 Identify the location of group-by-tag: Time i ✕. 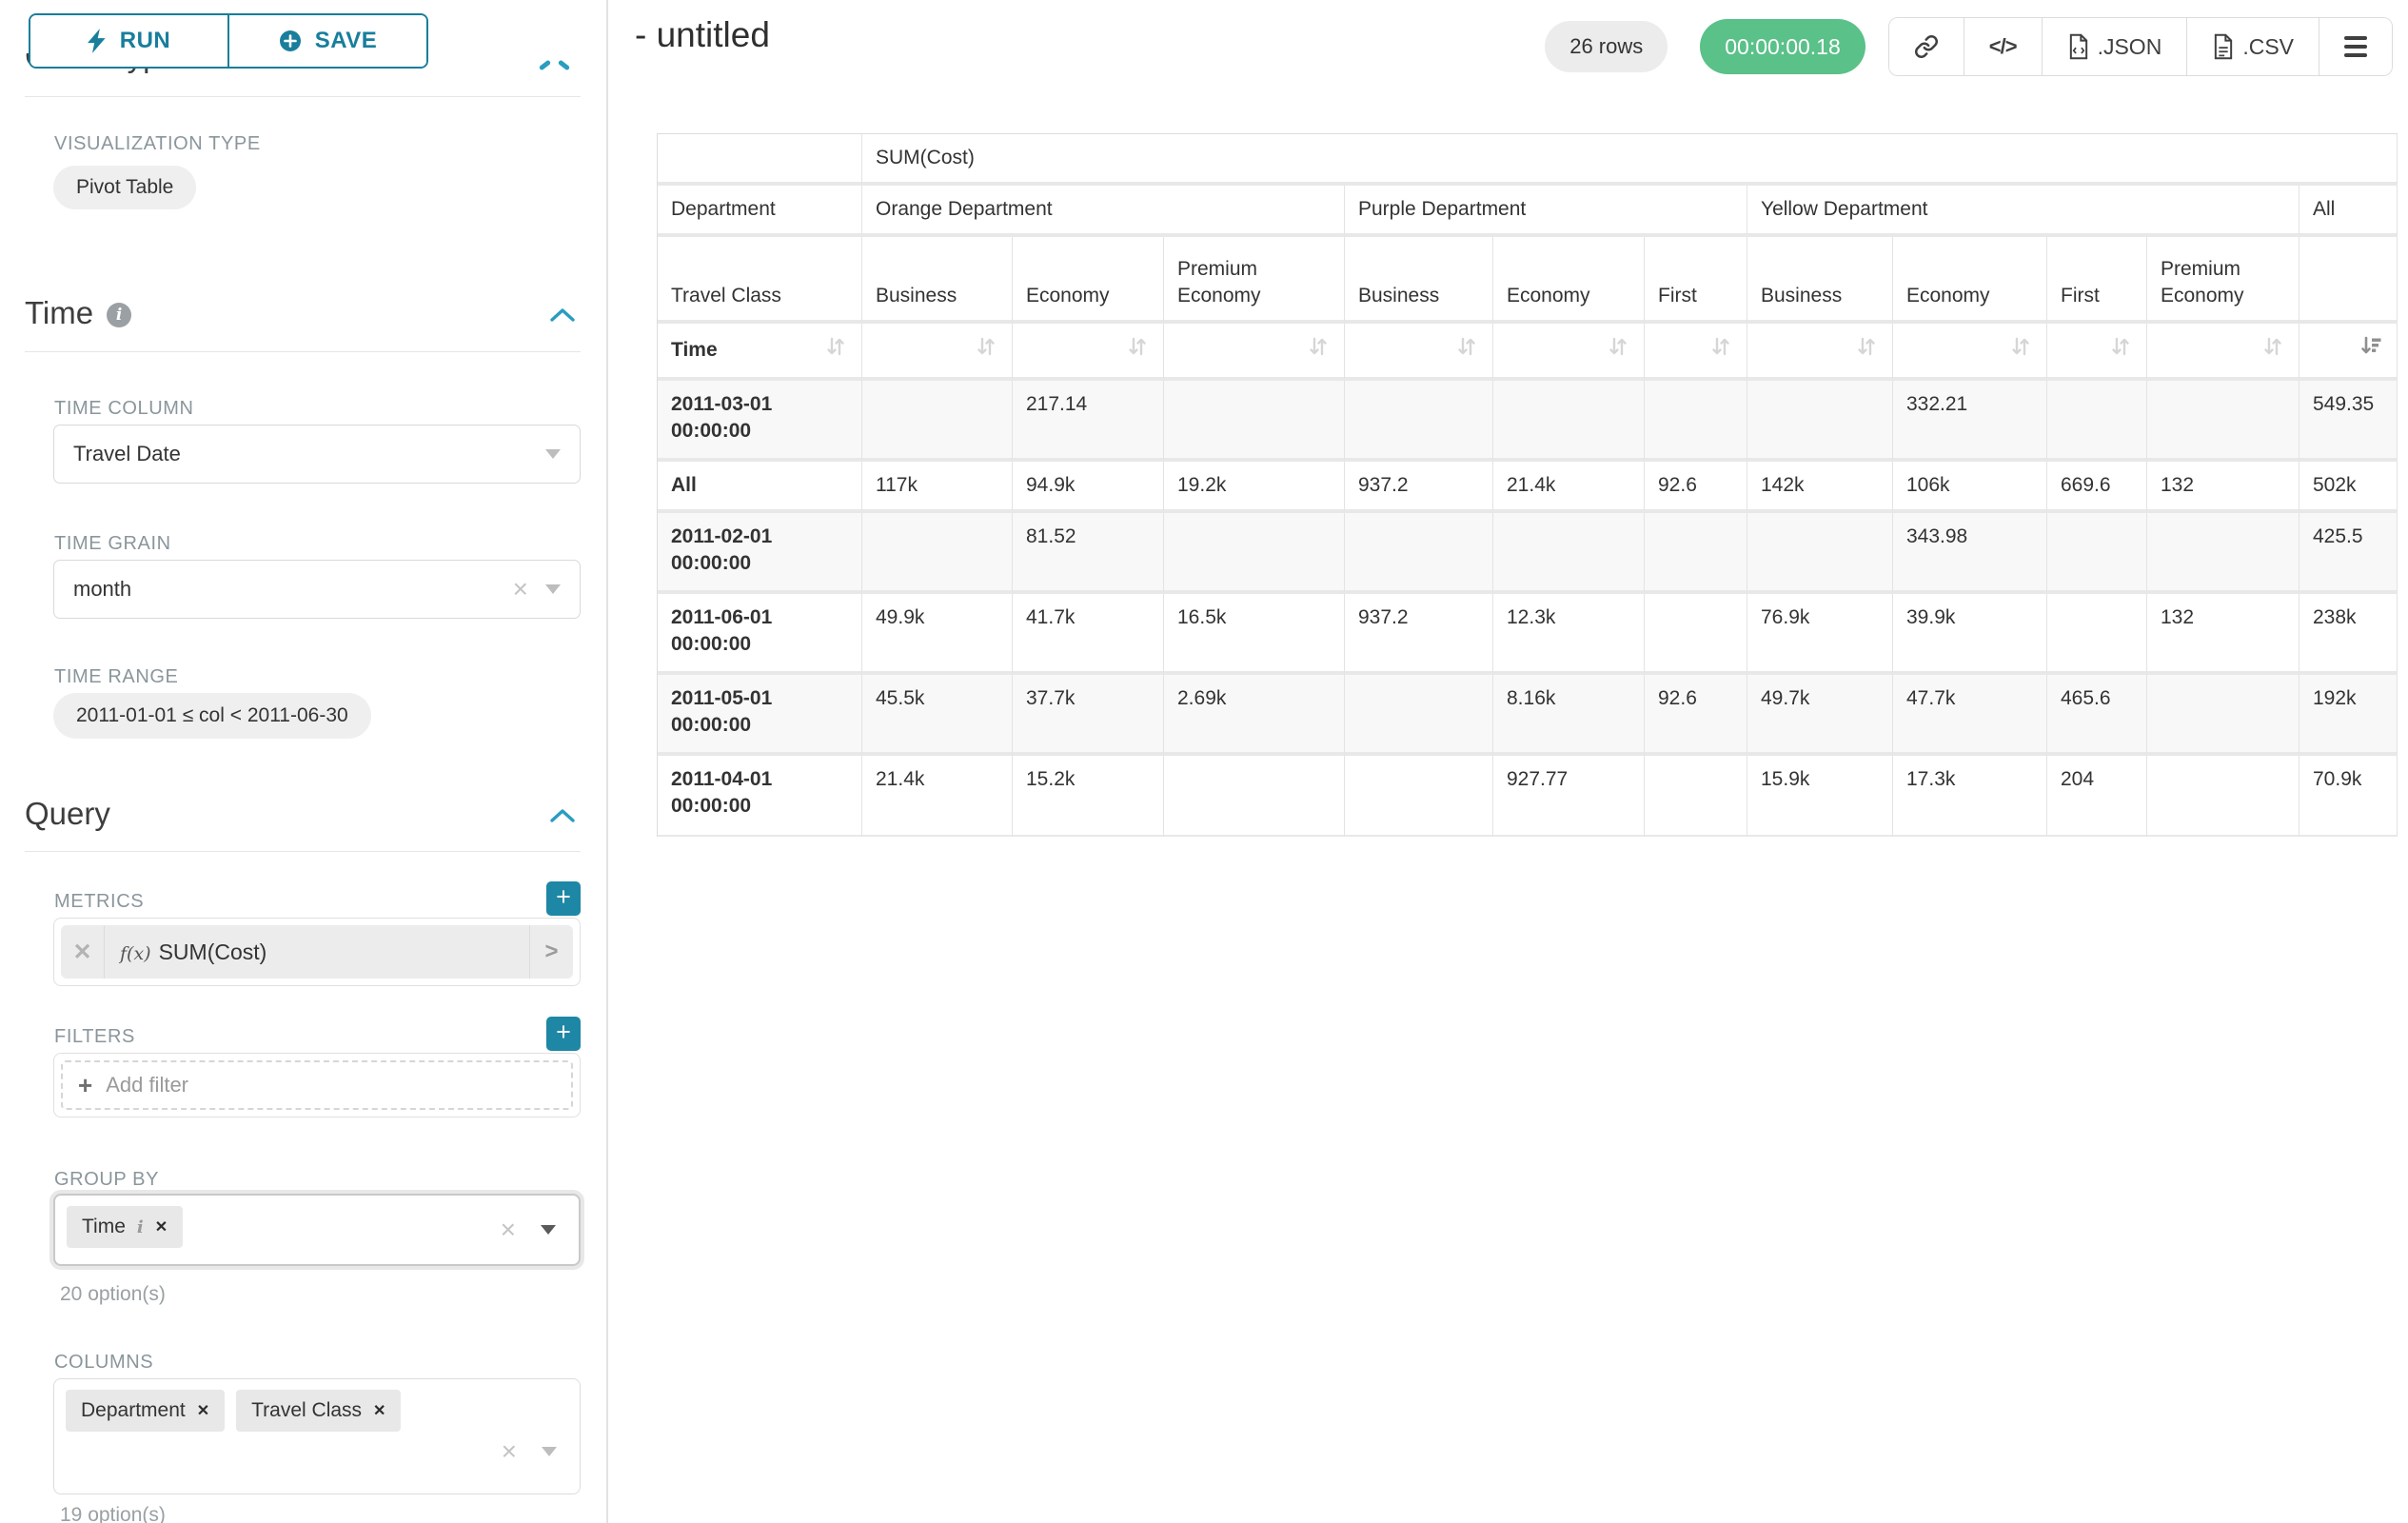
(125, 1227).